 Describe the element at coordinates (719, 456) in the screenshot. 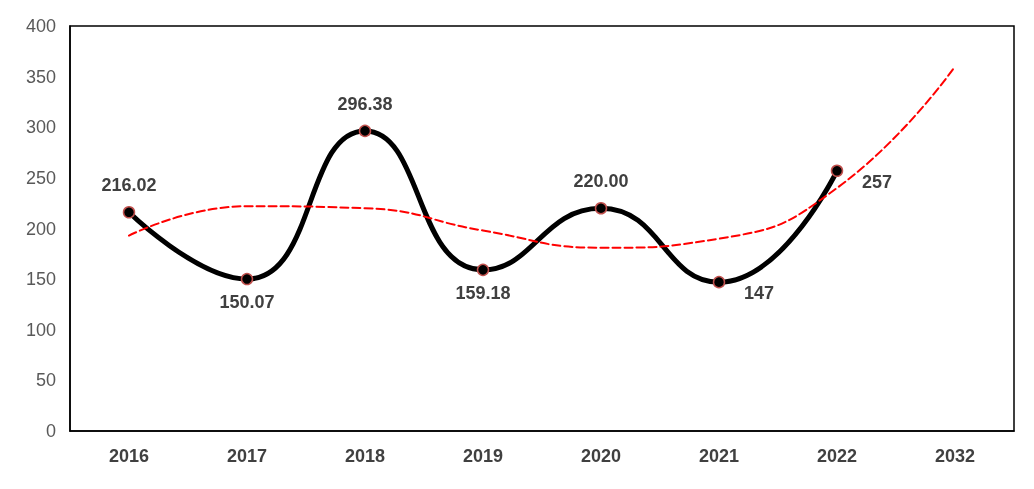

I see `x-tick-label: 2021` at that location.